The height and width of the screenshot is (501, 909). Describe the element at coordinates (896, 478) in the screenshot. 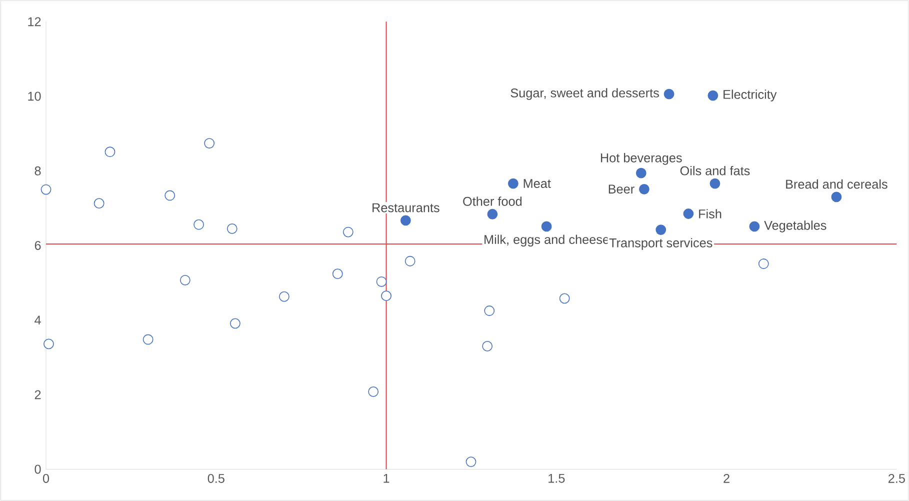

I see `x-tick-label: 2.5` at that location.